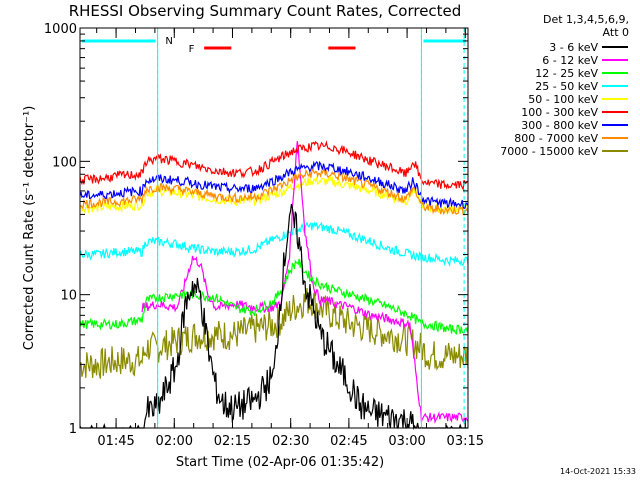 Image resolution: width=640 pixels, height=480 pixels. I want to click on legend-label: 800 - 7000 keV, so click(556, 138).